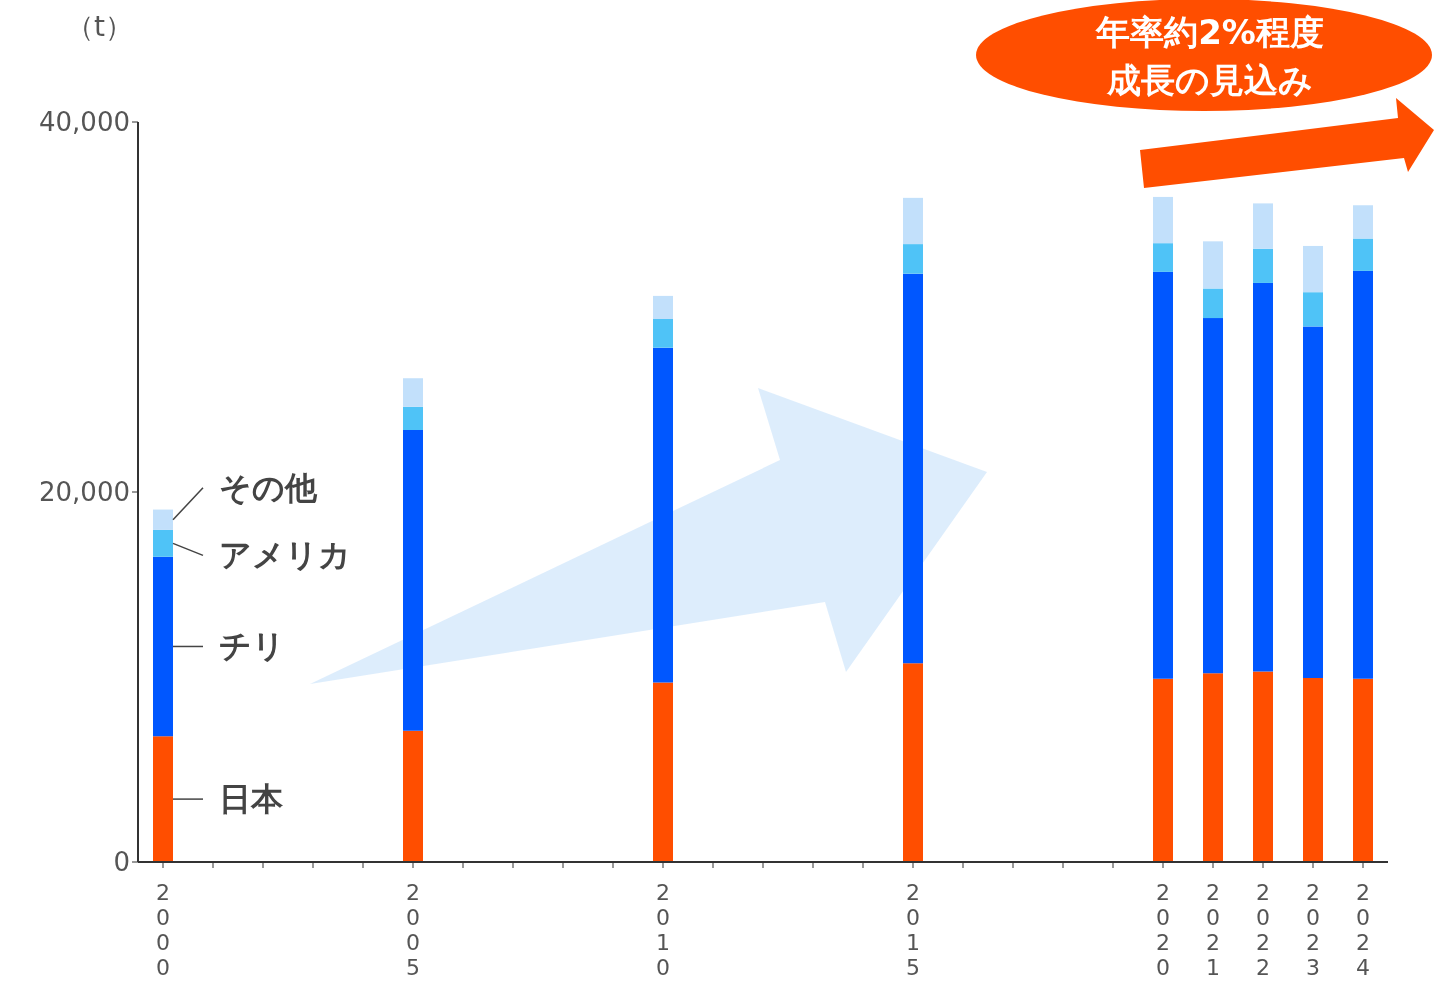 The width and height of the screenshot is (1437, 998). Describe the element at coordinates (84, 492) in the screenshot. I see `y-tick-label: 20,000` at that location.